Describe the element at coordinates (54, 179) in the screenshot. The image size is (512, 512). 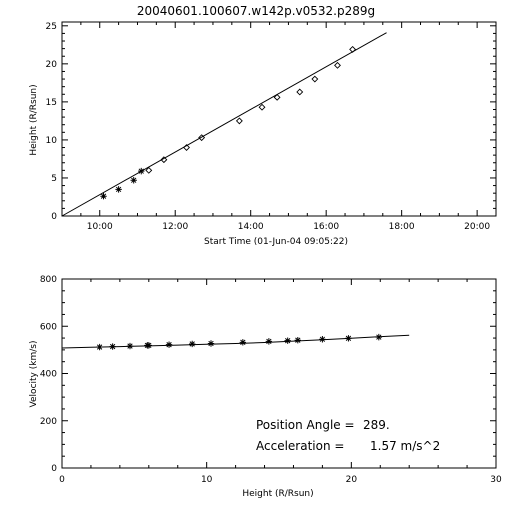
I see `top-y-tick-label: 5` at that location.